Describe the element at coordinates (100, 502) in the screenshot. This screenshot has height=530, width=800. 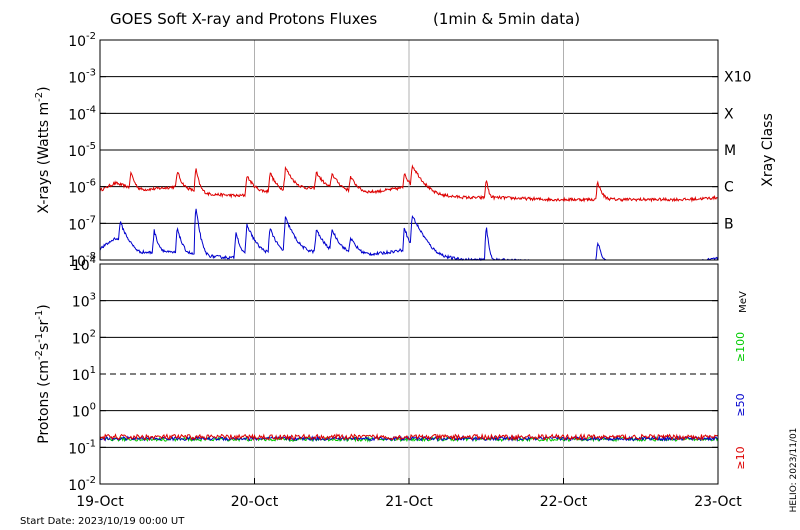
I see `x-tick-label: 19-Oct` at that location.